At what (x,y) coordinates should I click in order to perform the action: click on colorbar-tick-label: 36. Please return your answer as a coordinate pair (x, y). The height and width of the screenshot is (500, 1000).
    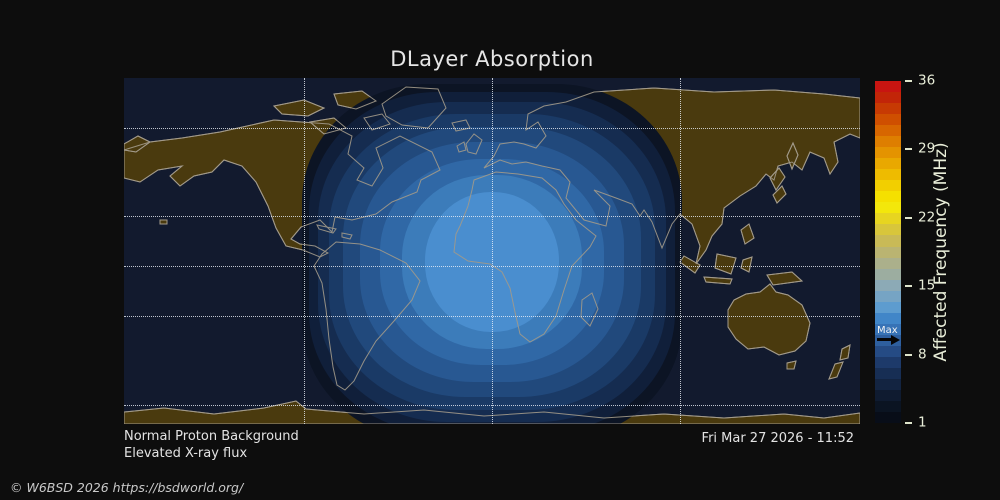
    Looking at the image, I should click on (927, 80).